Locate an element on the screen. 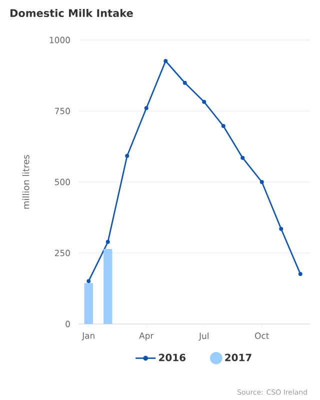  y-tick-label: 500 is located at coordinates (62, 182).